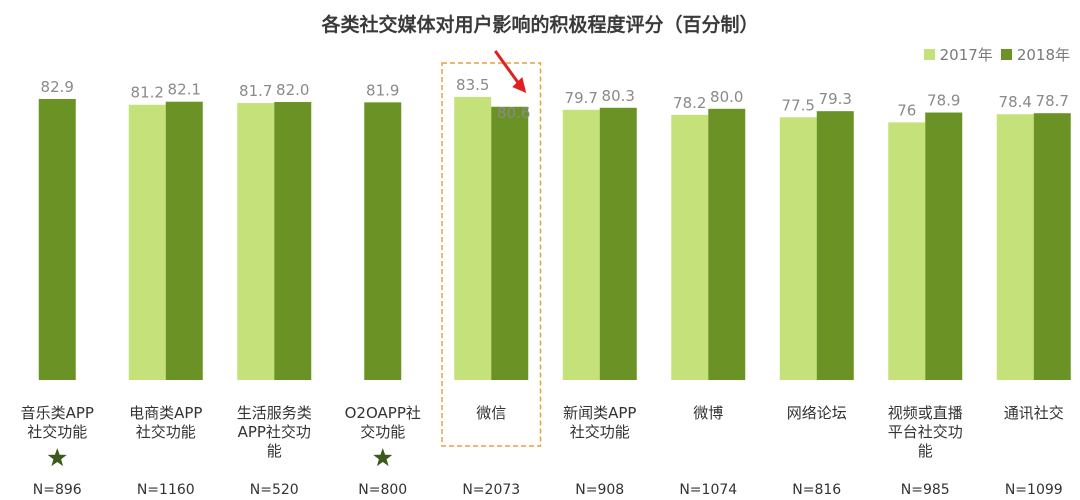 This screenshot has height=500, width=1080. I want to click on category-label-0-line-0: 音乐类APP, so click(57, 413).